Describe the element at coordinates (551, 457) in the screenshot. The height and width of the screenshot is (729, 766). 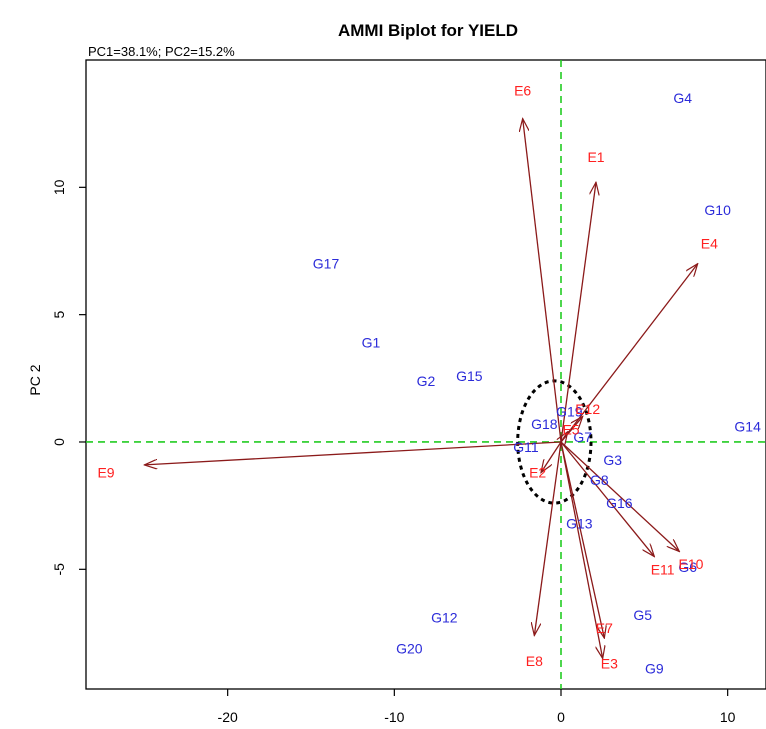
I see `vector-e2` at that location.